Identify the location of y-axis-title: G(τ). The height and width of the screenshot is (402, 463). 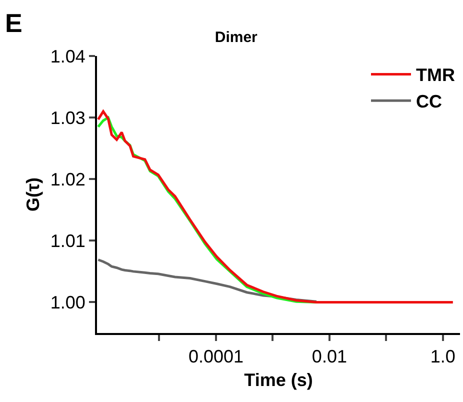
(33, 194).